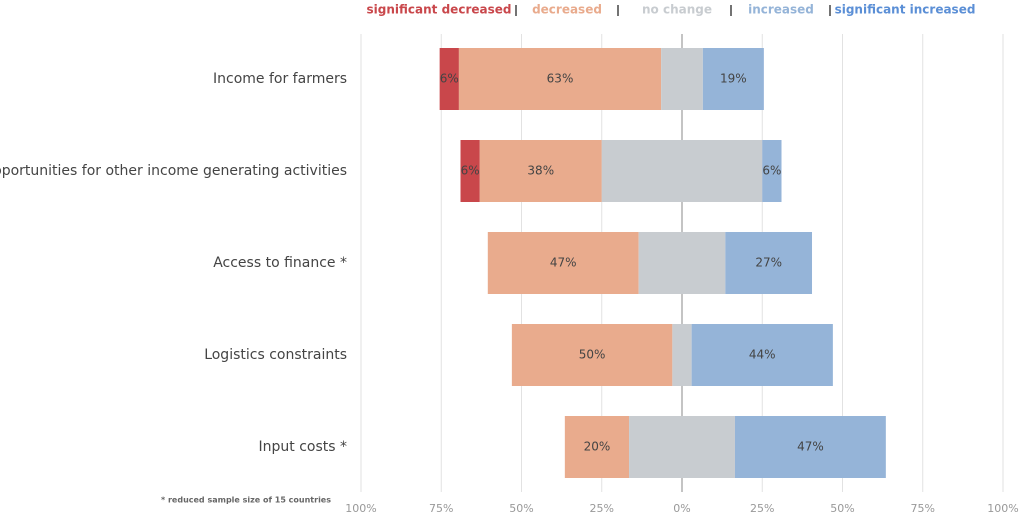  What do you see at coordinates (303, 447) in the screenshot?
I see `category-label: Input costs *` at bounding box center [303, 447].